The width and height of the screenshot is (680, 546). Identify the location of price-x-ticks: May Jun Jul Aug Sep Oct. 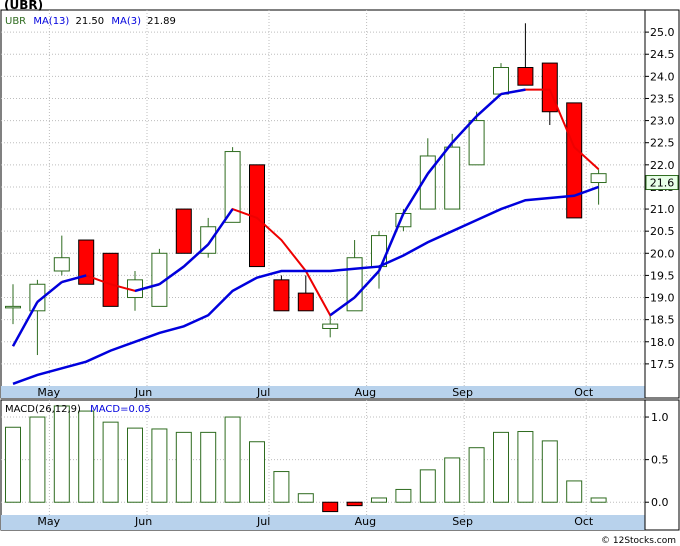
(315, 392).